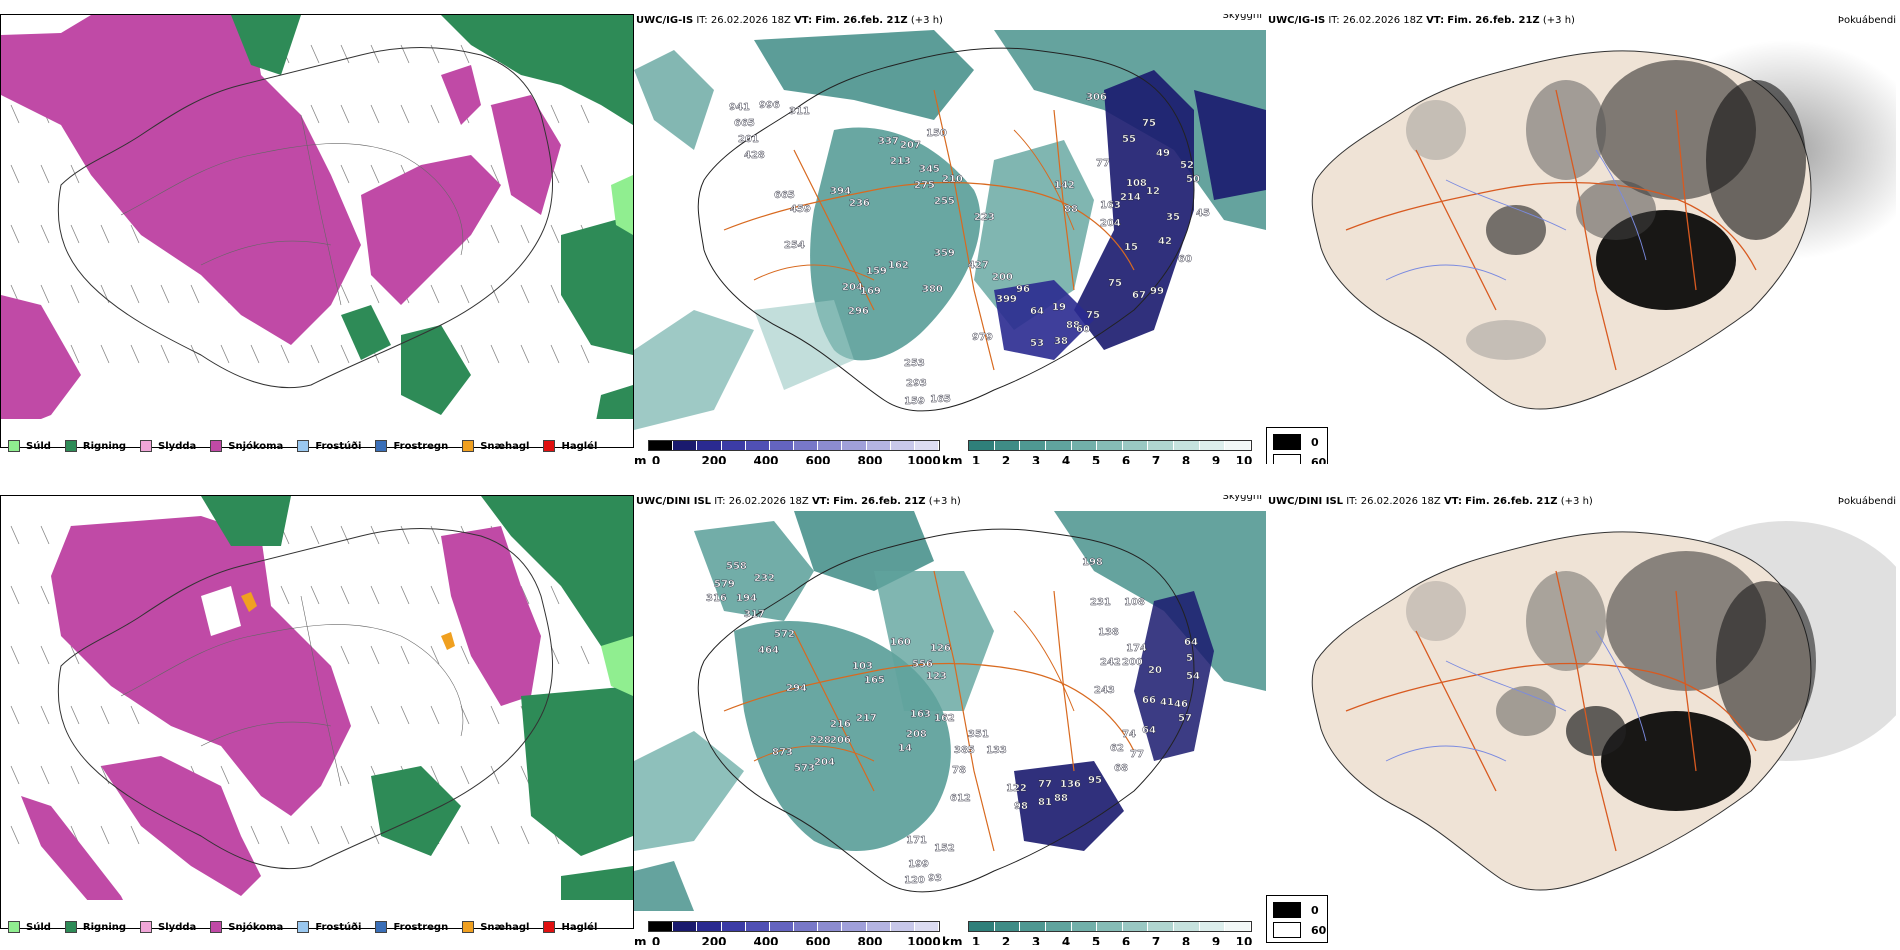  Describe the element at coordinates (1021, 806) in the screenshot. I see `precip-number: 98` at that location.